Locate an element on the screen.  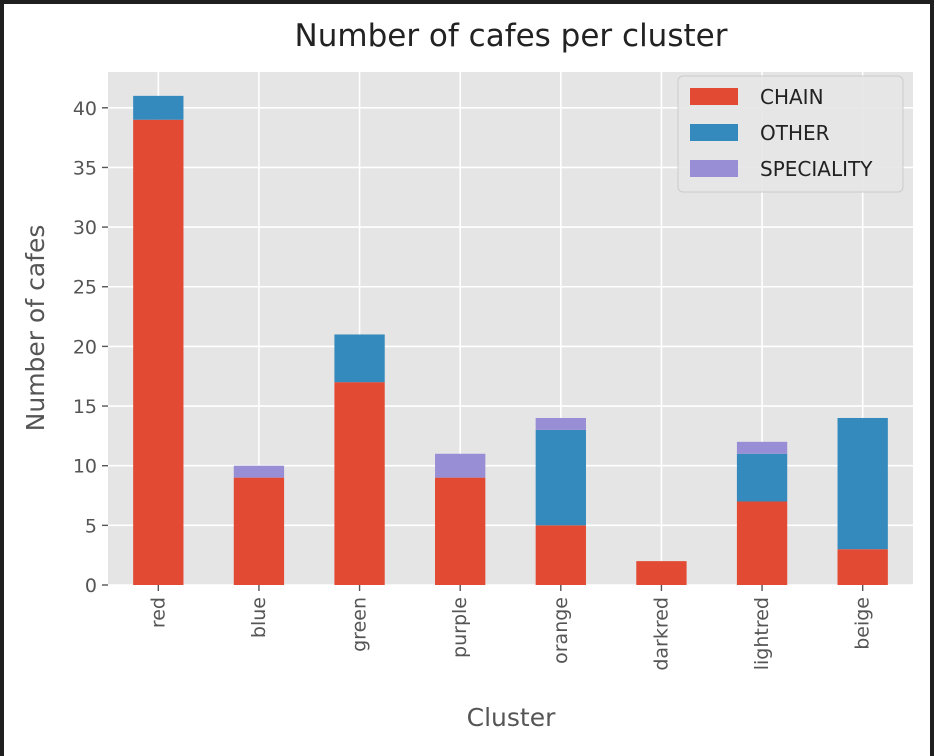
y-tick-label: 15 is located at coordinates (85, 407).